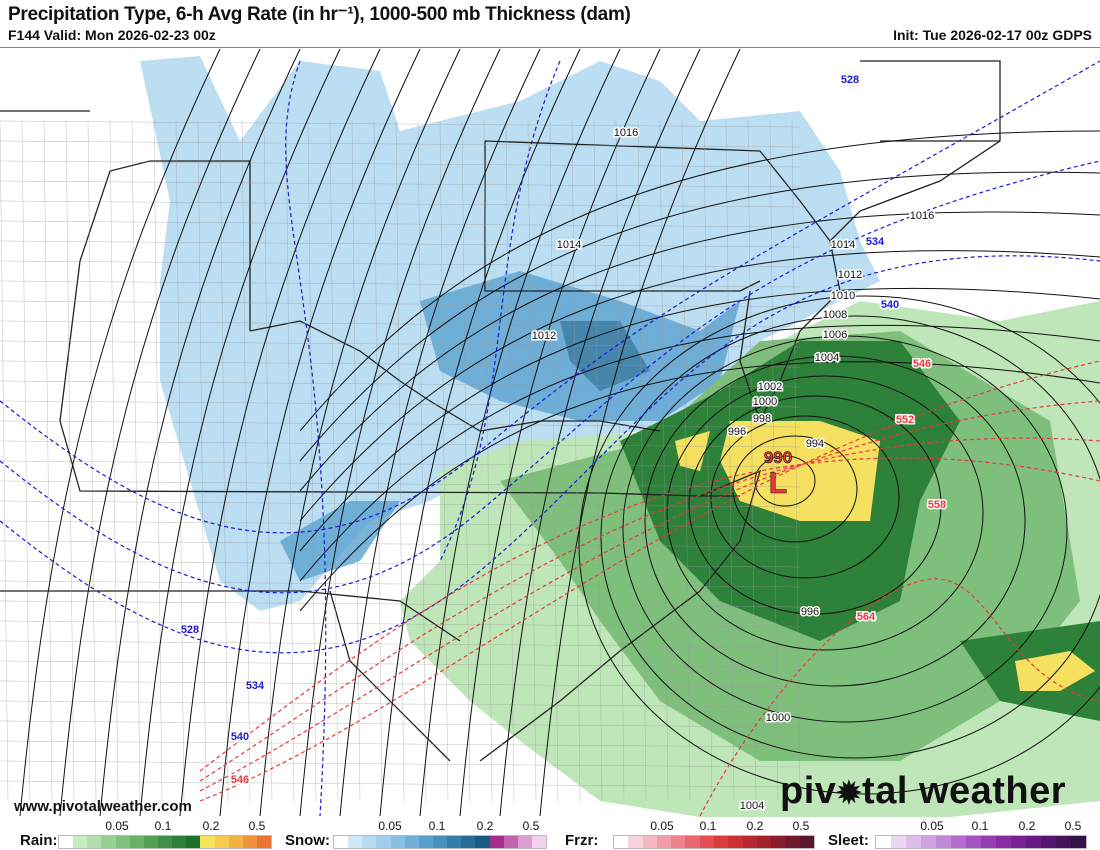 The image size is (1100, 850). Describe the element at coordinates (778, 457) in the screenshot. I see `low-pressure-value: 990` at that location.